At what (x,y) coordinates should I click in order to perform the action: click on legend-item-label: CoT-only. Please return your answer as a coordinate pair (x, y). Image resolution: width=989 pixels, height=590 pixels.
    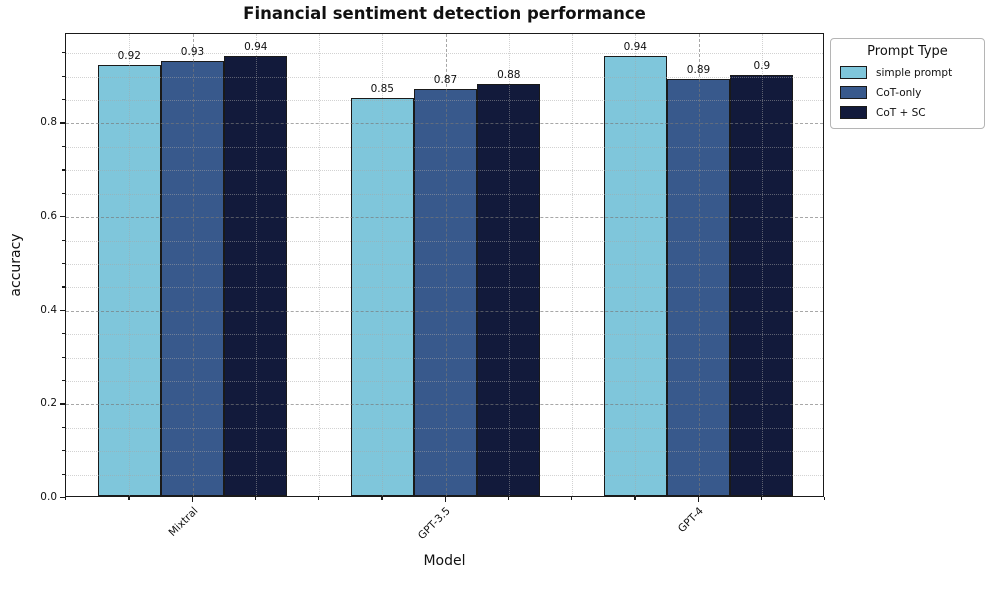
    Looking at the image, I should click on (899, 92).